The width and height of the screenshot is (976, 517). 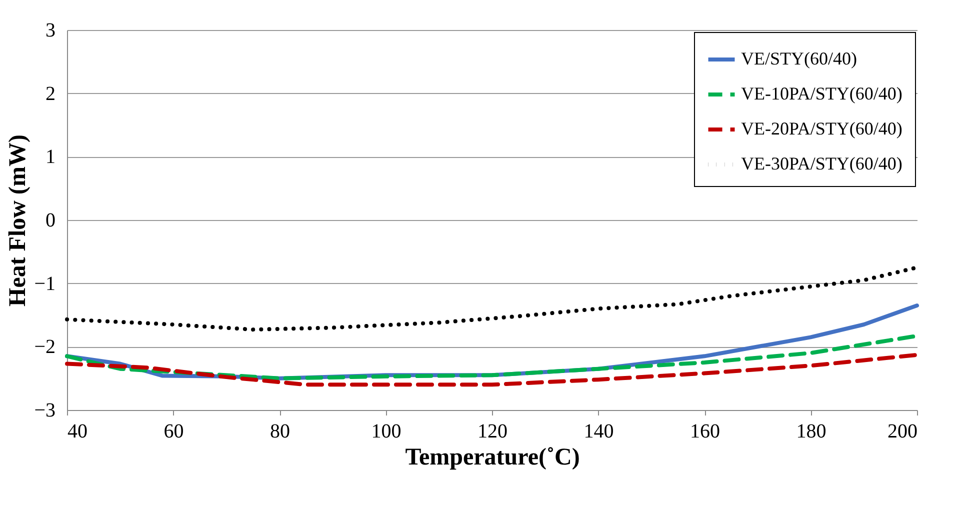 I want to click on x-tick-label: 100, so click(x=386, y=431).